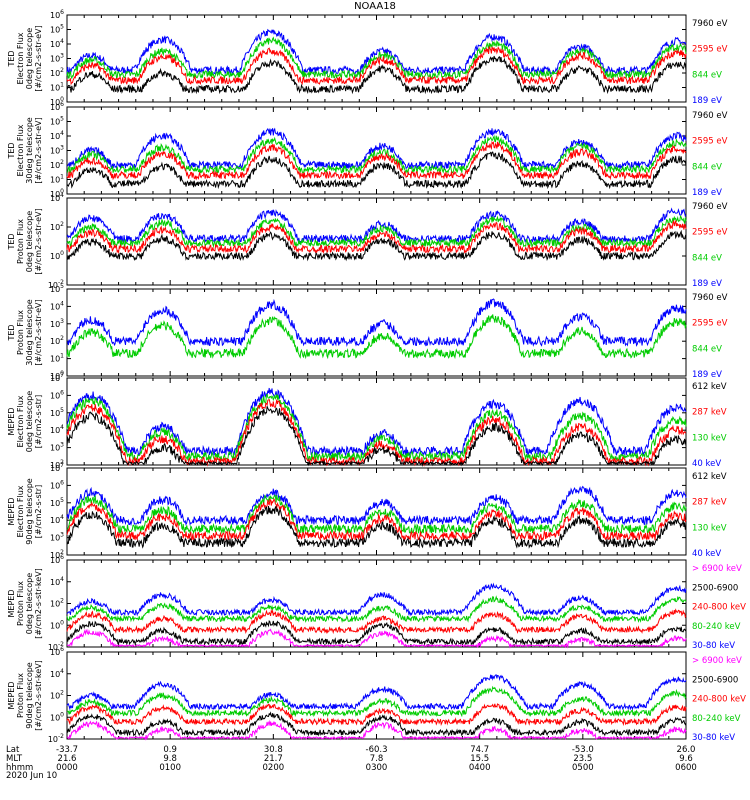 The height and width of the screenshot is (800, 750). I want to click on x-column-value: 0300, so click(377, 768).